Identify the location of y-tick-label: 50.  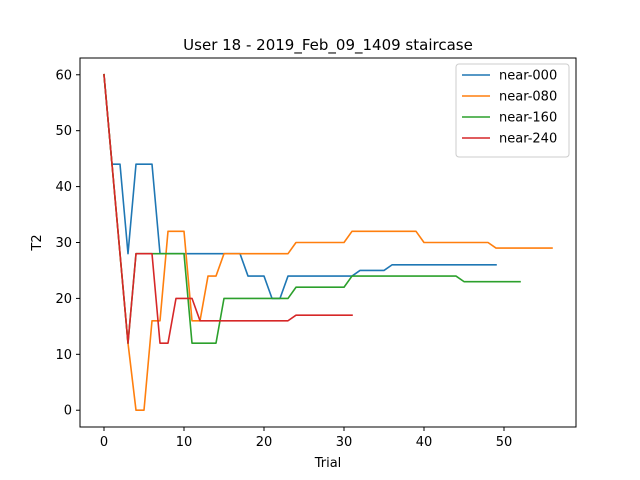
(63, 131).